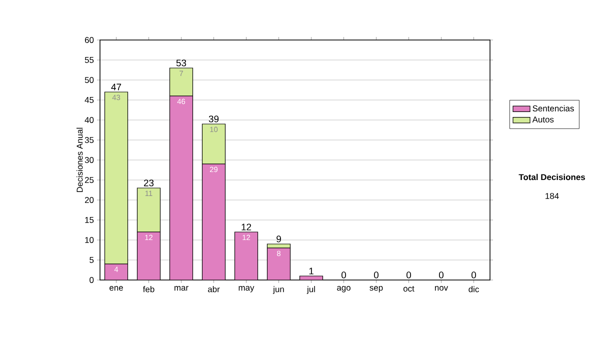 The height and width of the screenshot is (340, 600). Describe the element at coordinates (116, 288) in the screenshot. I see `x-tick-label: ene` at that location.